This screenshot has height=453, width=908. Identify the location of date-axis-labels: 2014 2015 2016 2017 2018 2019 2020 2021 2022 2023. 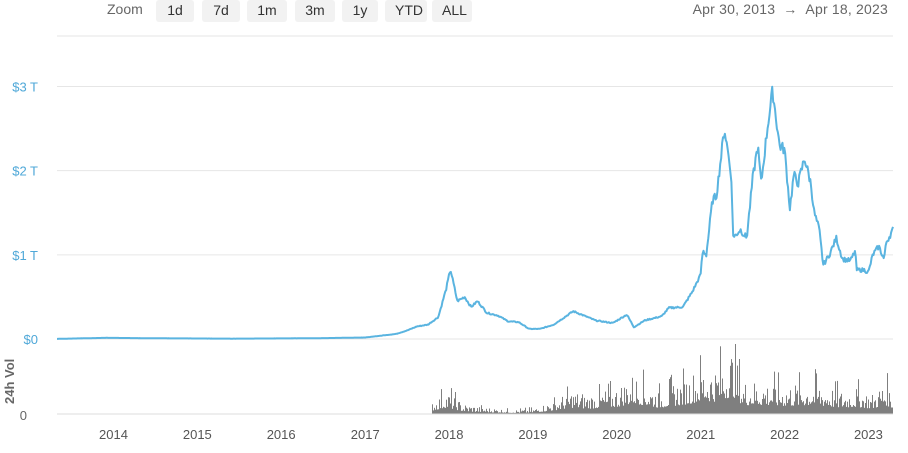
(491, 434).